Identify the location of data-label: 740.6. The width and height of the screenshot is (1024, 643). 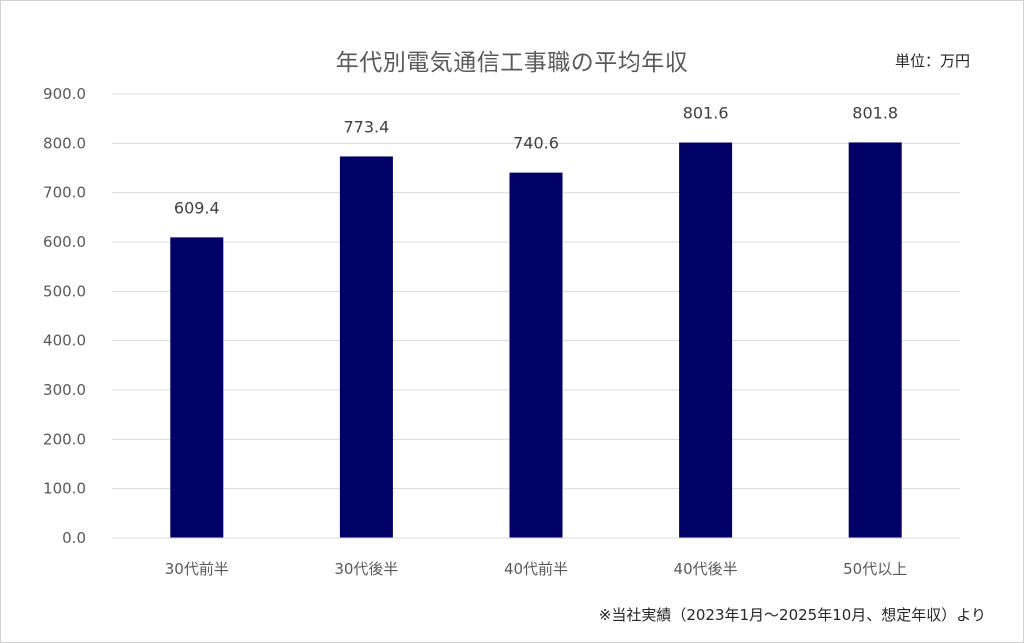
(536, 143).